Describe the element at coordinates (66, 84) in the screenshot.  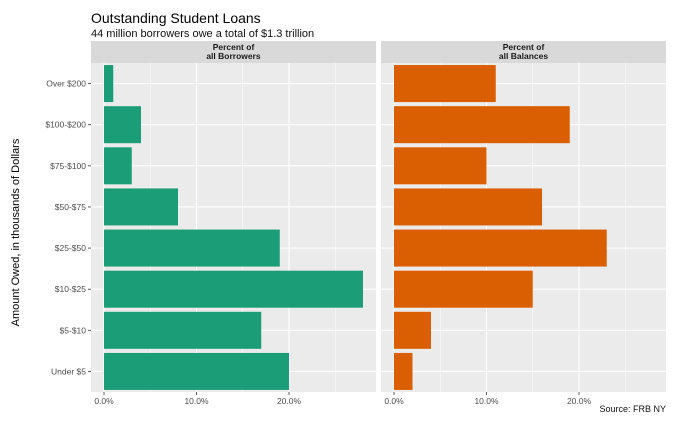
I see `y-tick-label: Over $200` at that location.